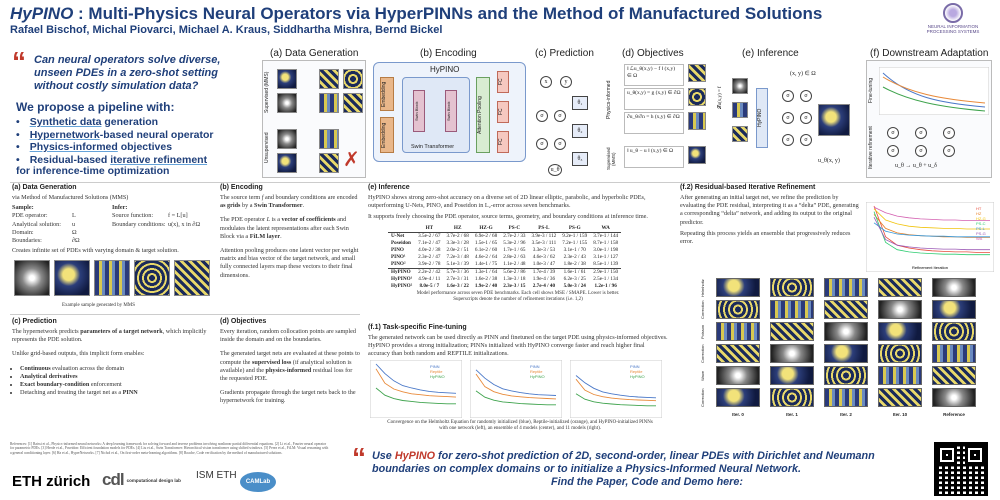 This screenshot has width=1000, height=500. Describe the element at coordinates (64, 134) in the screenshot. I see `pipeline-highlight: Hypernetwork` at that location.